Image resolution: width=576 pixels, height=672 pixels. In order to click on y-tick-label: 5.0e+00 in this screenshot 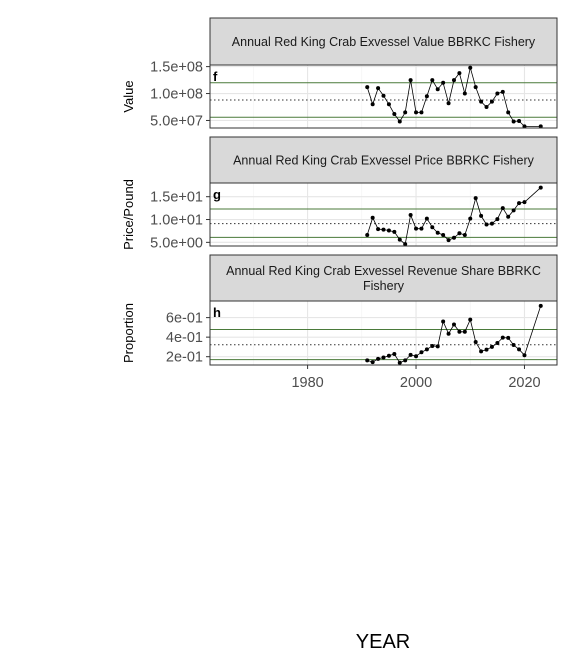, I will do `click(176, 243)`.